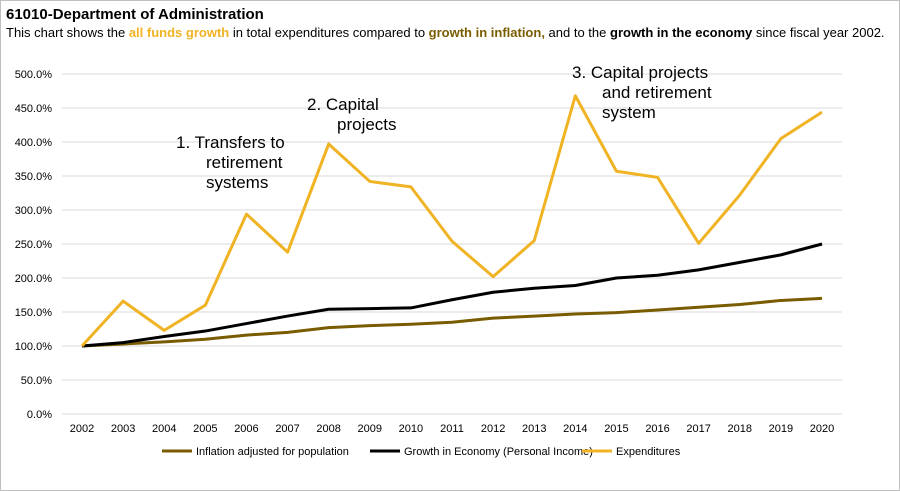 This screenshot has height=491, width=900. What do you see at coordinates (575, 429) in the screenshot?
I see `x-tick-label: 2014` at bounding box center [575, 429].